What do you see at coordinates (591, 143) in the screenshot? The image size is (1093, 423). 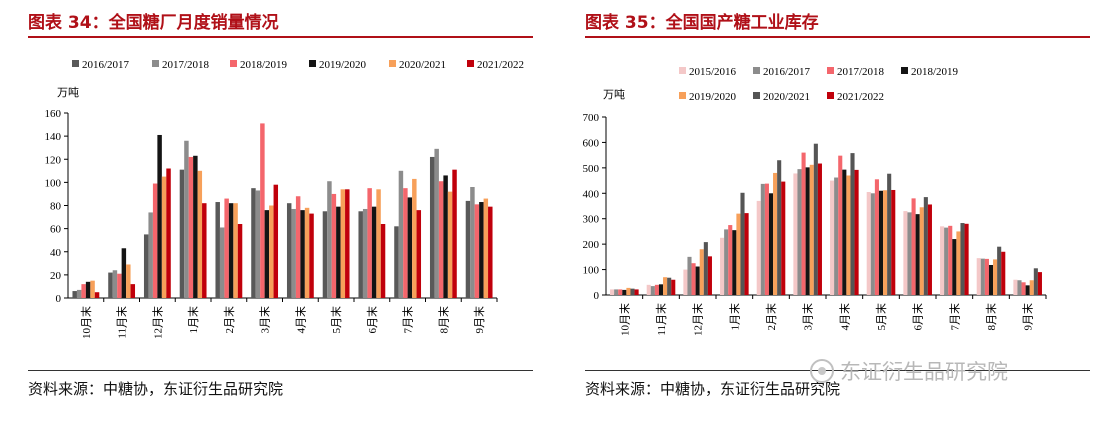 I see `y-tick-label: 600` at bounding box center [591, 143].